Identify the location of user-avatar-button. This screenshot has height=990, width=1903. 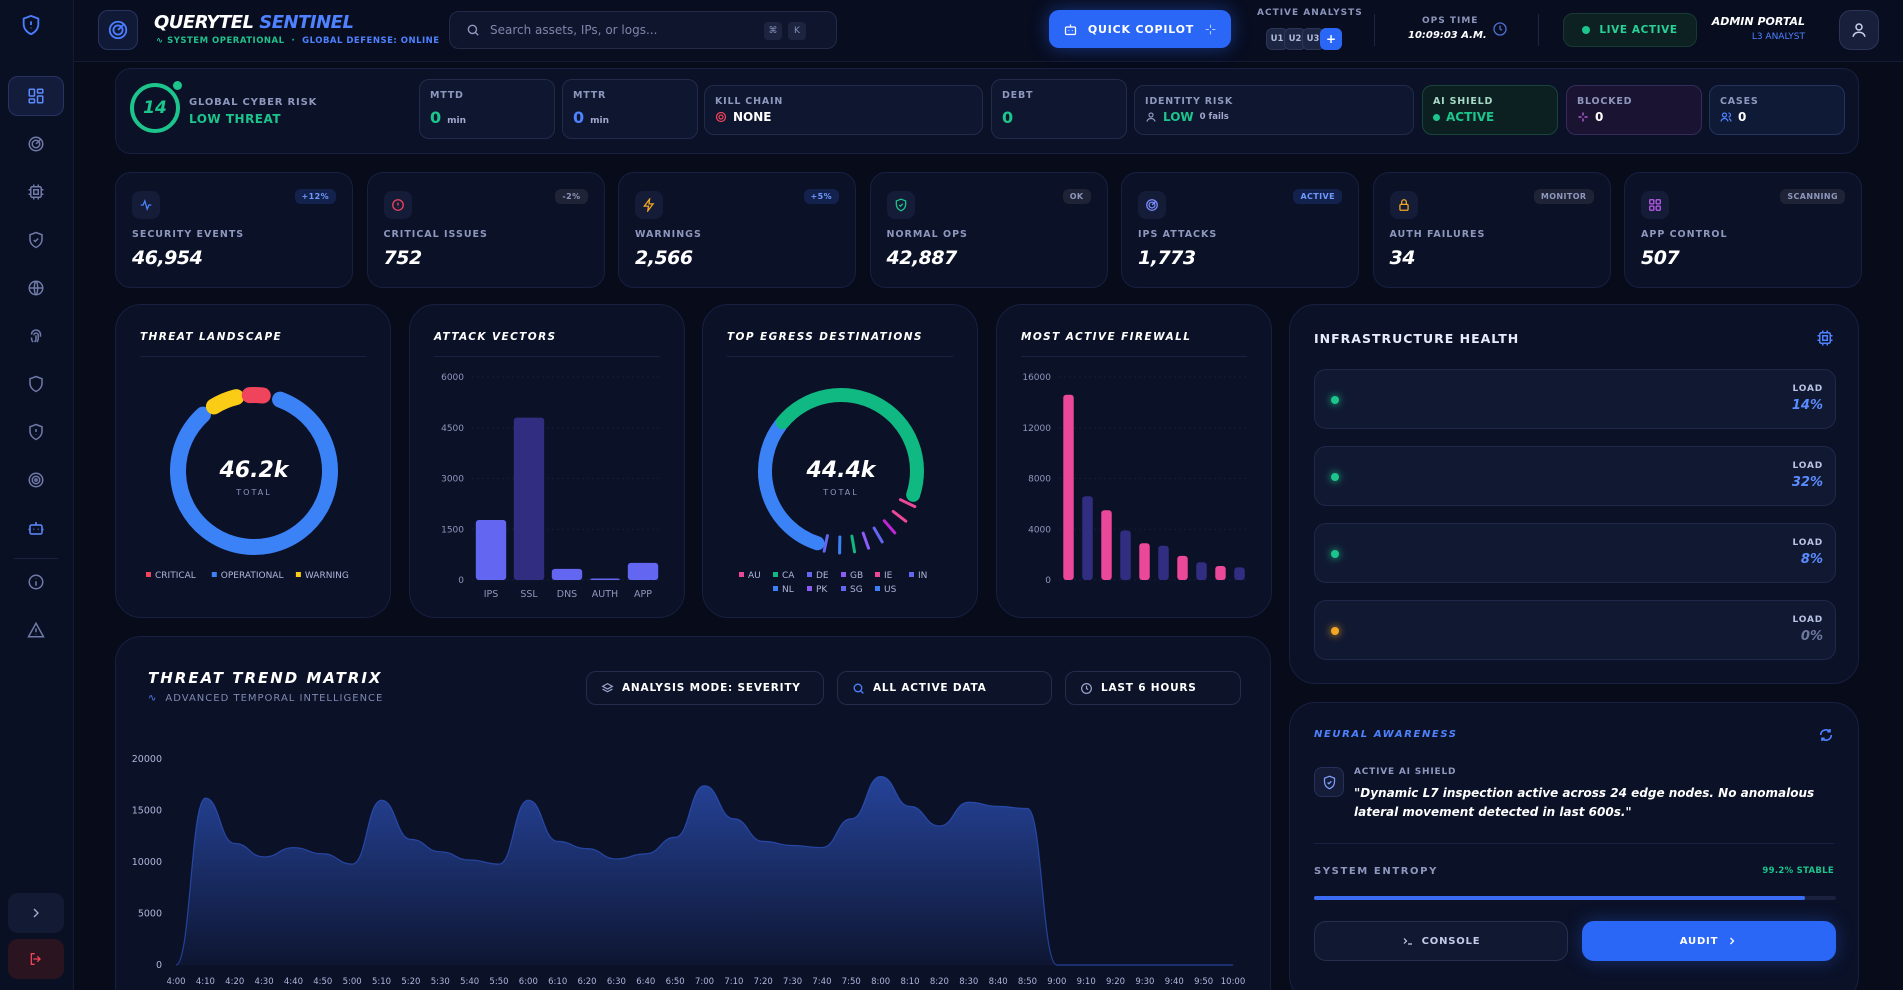
(1859, 30).